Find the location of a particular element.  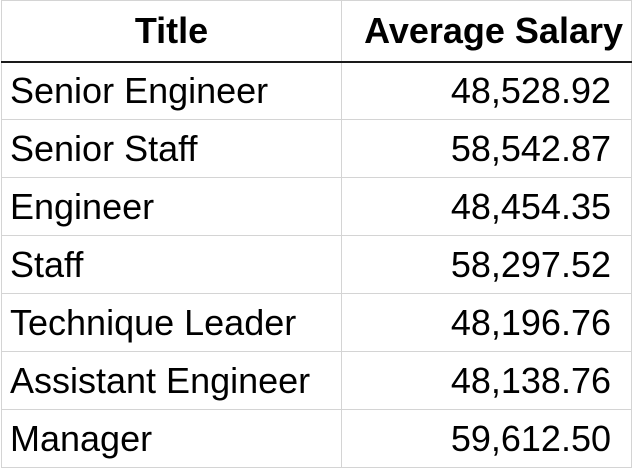

table-row: Senior Engineer 48,528.92 is located at coordinates (316, 90).